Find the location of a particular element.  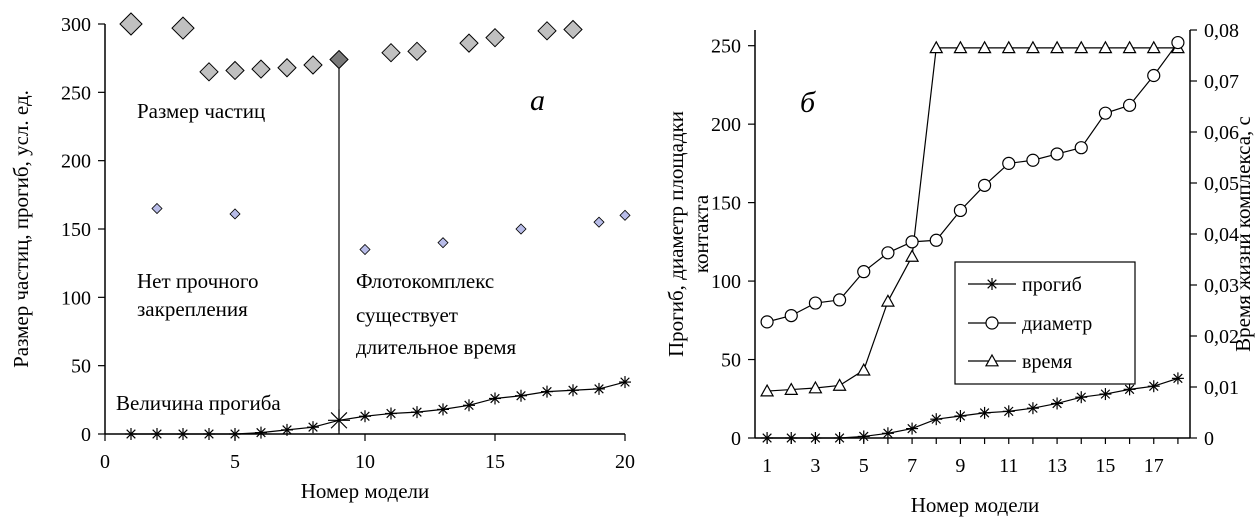

panel-b-y-tick-label: 100 is located at coordinates (726, 282).